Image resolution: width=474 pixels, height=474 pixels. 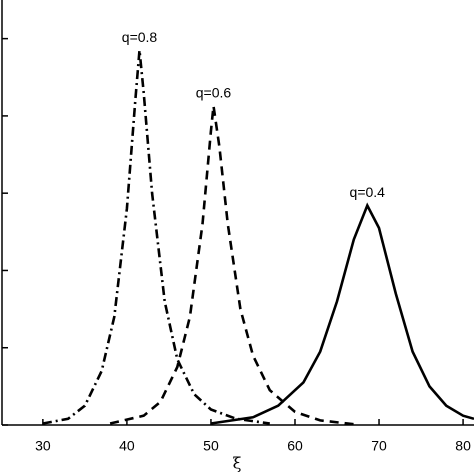 What do you see at coordinates (295, 446) in the screenshot?
I see `x-tick-label: 60` at bounding box center [295, 446].